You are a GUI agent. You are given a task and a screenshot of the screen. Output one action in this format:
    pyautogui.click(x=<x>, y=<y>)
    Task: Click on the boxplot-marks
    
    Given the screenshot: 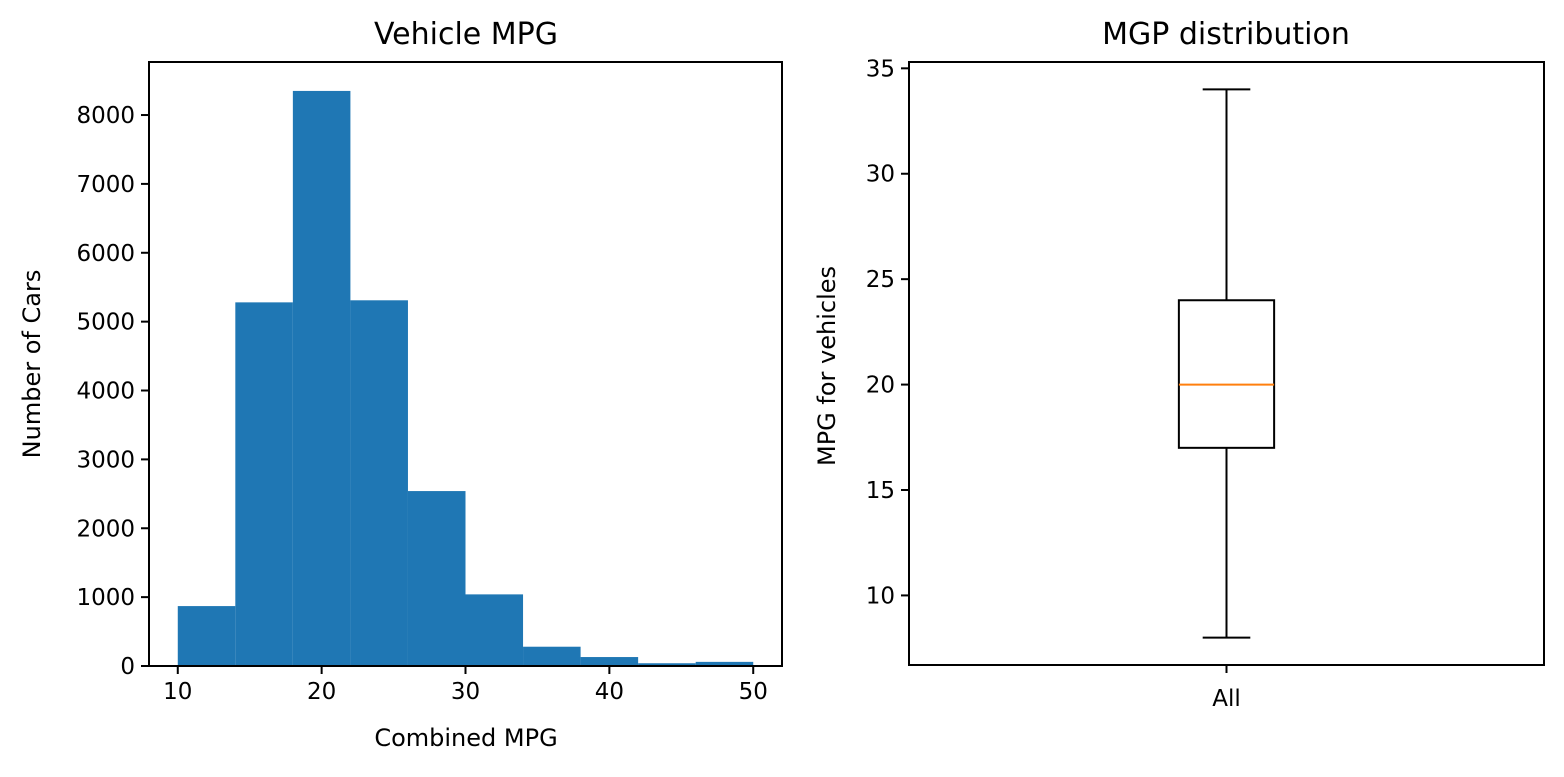 What is the action you would take?
    pyautogui.click(x=1226, y=363)
    